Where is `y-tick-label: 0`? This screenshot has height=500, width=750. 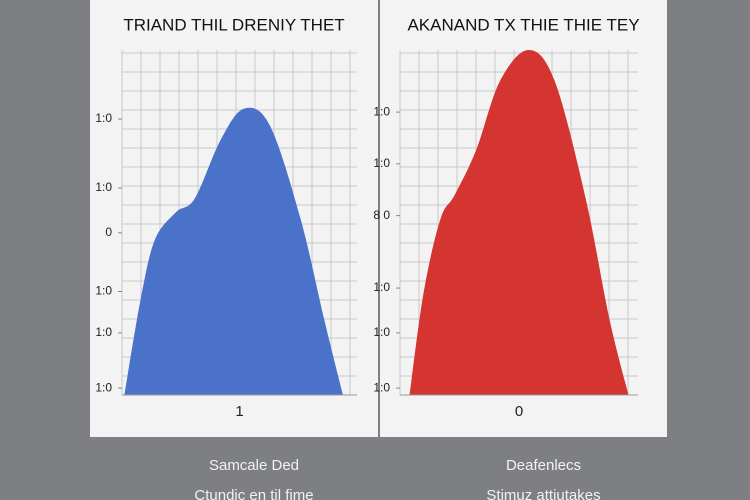
y-tick-label: 0 is located at coordinates (108, 232).